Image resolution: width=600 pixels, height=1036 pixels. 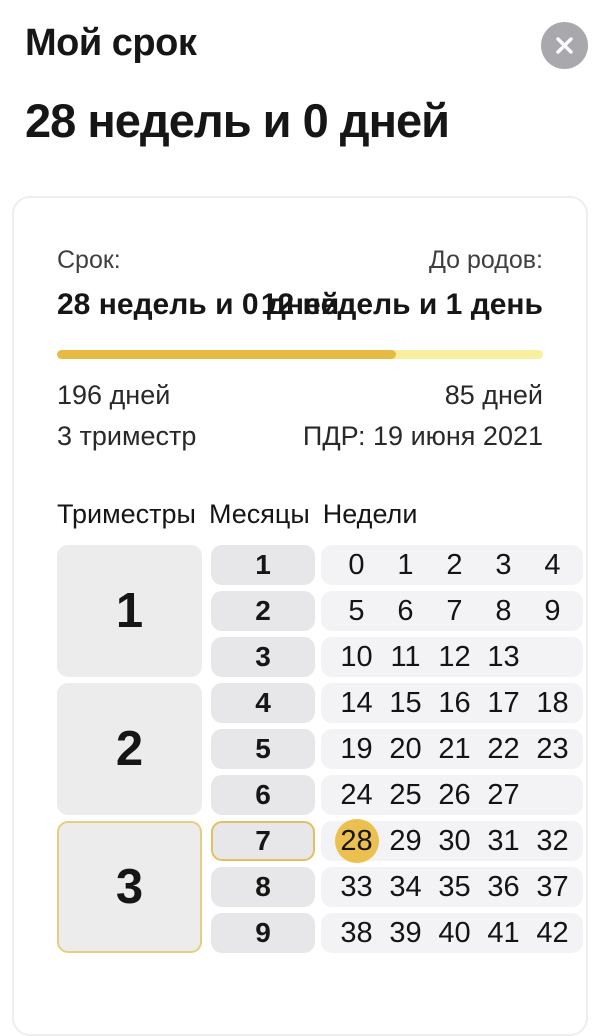 What do you see at coordinates (259, 514) in the screenshot?
I see `tab-months: Месяцы` at bounding box center [259, 514].